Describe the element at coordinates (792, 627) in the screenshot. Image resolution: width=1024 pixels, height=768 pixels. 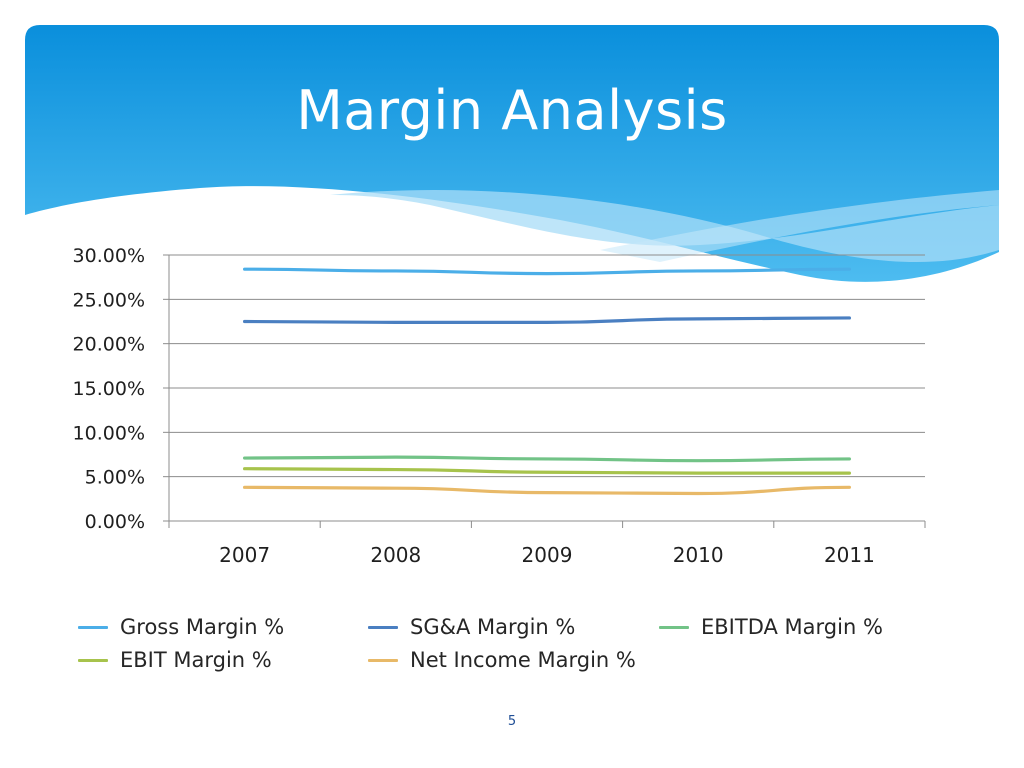
I see `legend-label: EBITDA Margin %` at that location.